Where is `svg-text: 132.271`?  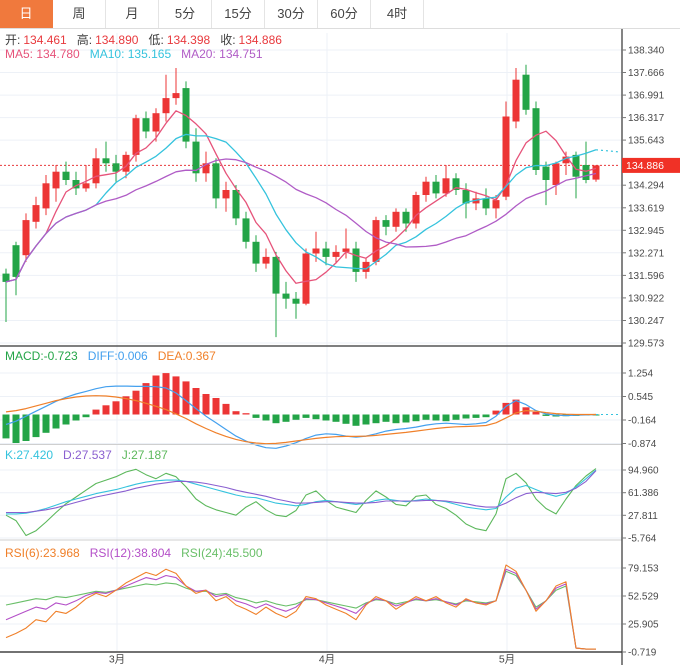 svg-text: 132.271 is located at coordinates (646, 253).